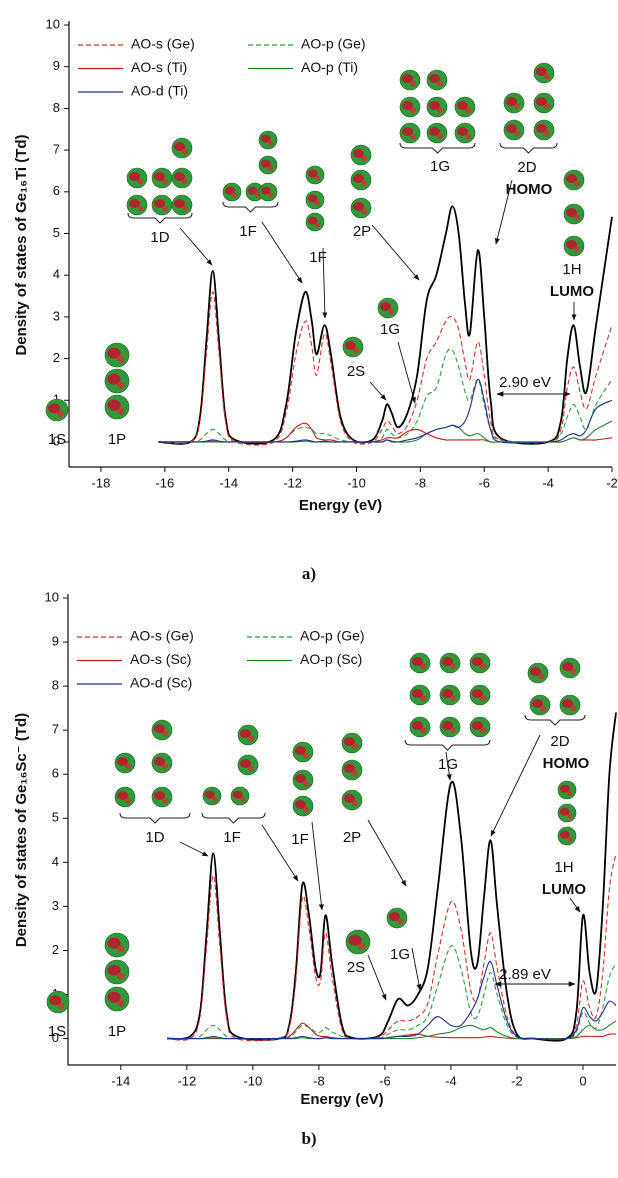  Describe the element at coordinates (55, 905) in the screenshot. I see `y-tick-label: 3` at that location.